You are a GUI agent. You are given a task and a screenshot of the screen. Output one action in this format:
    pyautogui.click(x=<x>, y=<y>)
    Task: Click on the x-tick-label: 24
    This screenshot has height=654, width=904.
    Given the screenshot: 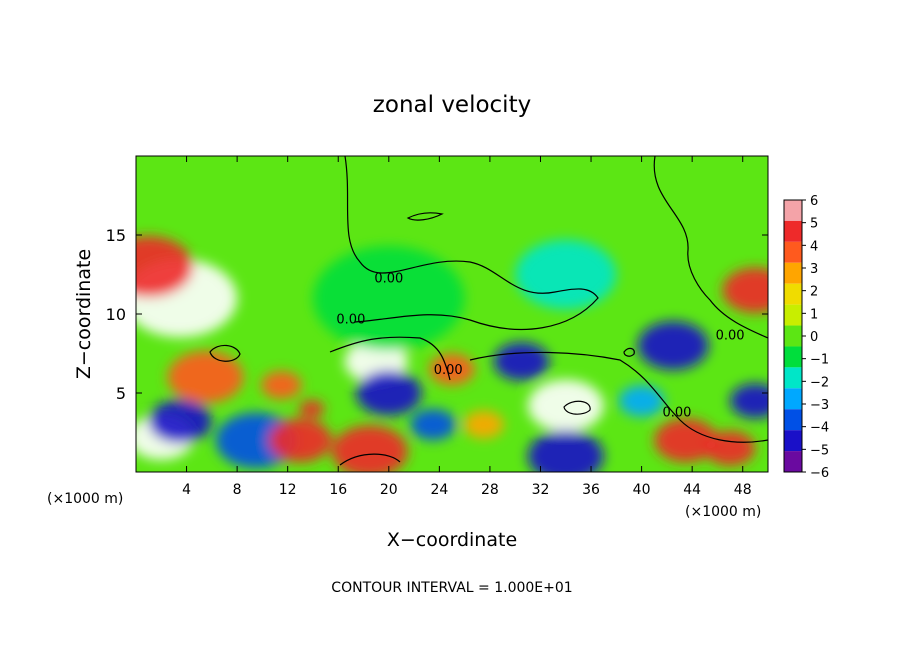 What is the action you would take?
    pyautogui.click(x=439, y=490)
    